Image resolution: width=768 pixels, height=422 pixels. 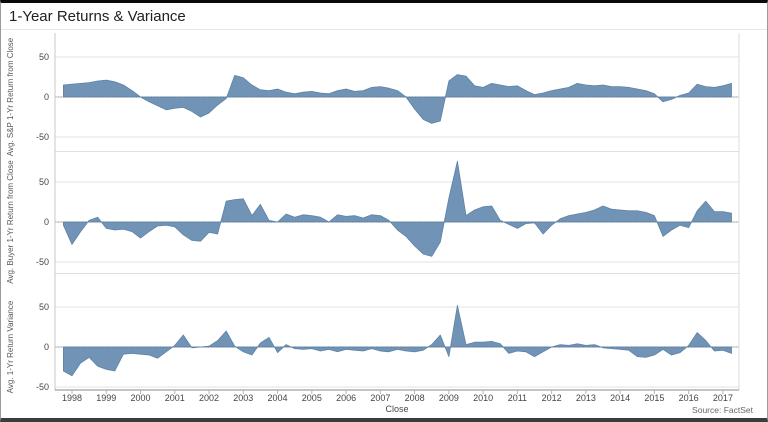 What do you see at coordinates (552, 398) in the screenshot?
I see `x-tick-label: 2012` at bounding box center [552, 398].